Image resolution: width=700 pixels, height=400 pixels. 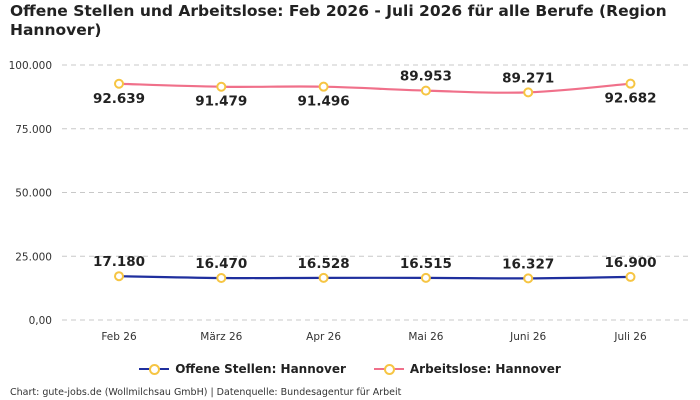 What do you see at coordinates (485, 369) in the screenshot?
I see `legend-label-arbeitslose: Arbeitslose: Hannover` at bounding box center [485, 369].